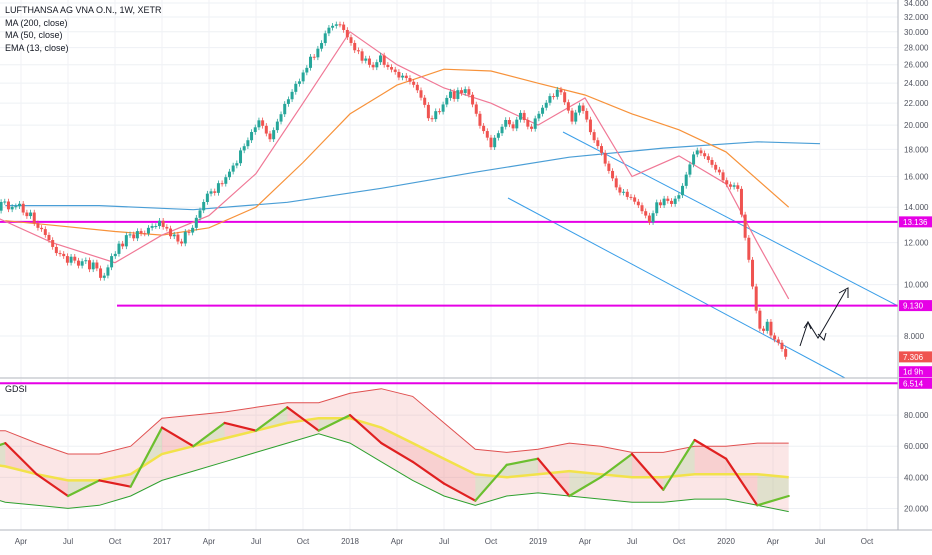 The height and width of the screenshot is (555, 932). Describe the element at coordinates (394, 473) in the screenshot. I see `gdsi-lower-band` at that location.